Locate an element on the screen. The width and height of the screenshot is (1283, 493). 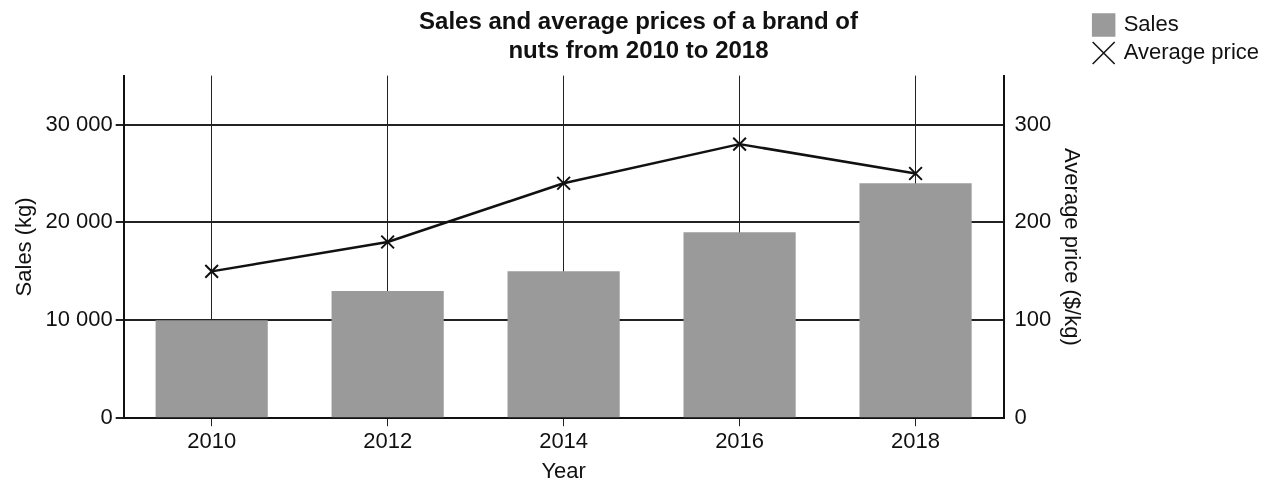
legend-label: Average price is located at coordinates (1191, 52).